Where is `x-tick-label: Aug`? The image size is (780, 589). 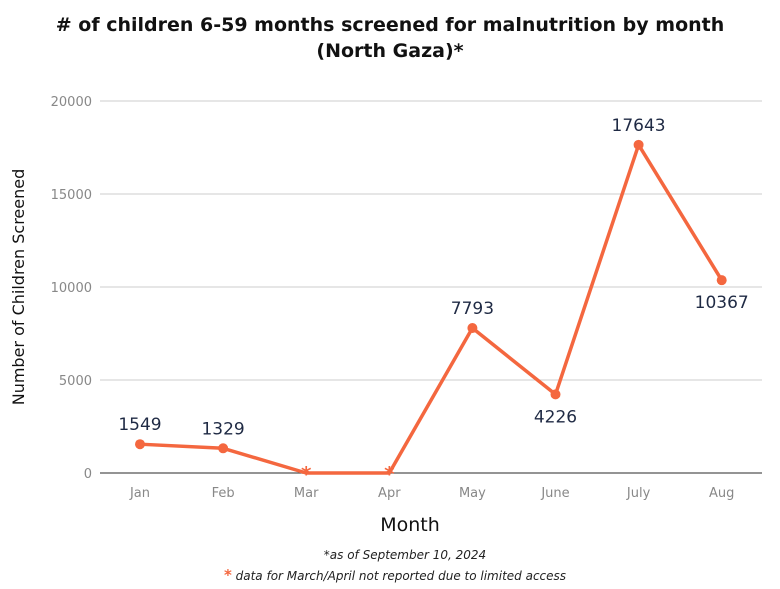 x-tick-label: Aug is located at coordinates (721, 493).